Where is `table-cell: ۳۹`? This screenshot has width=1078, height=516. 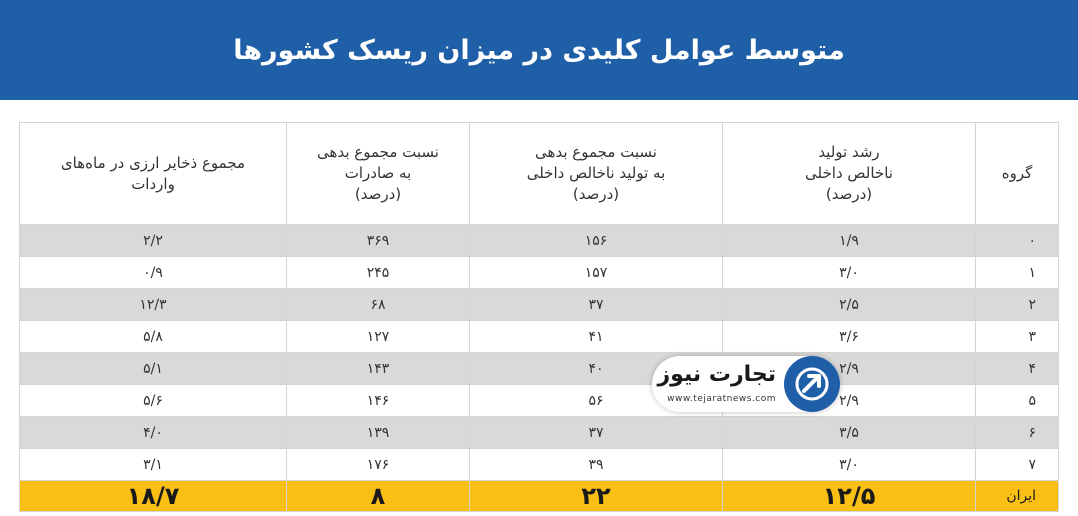
table-cell: ۳۹ is located at coordinates (596, 464).